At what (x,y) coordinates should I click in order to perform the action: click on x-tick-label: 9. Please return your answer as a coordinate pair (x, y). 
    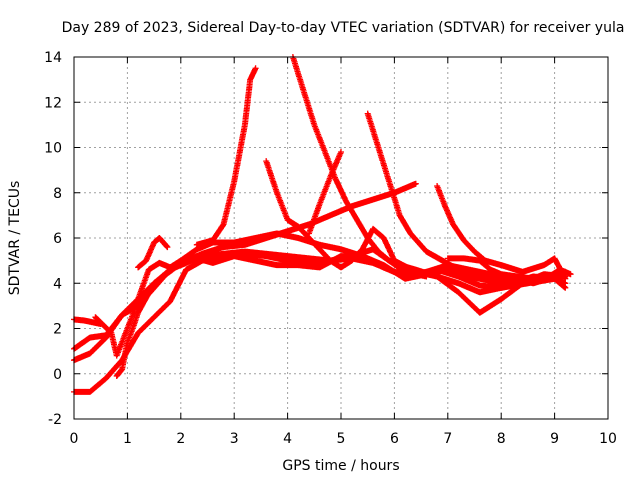
    Looking at the image, I should click on (554, 439).